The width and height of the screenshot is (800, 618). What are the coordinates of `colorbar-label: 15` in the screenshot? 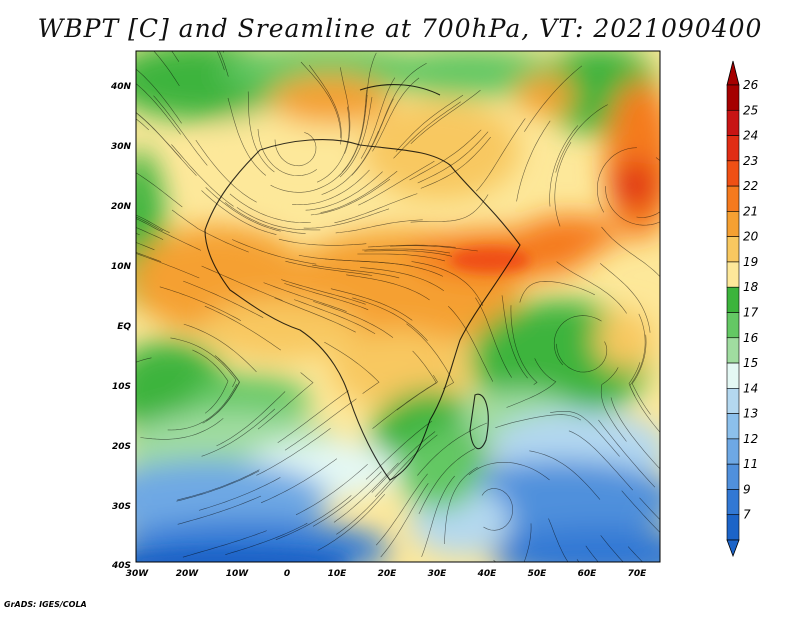 It's located at (750, 363).